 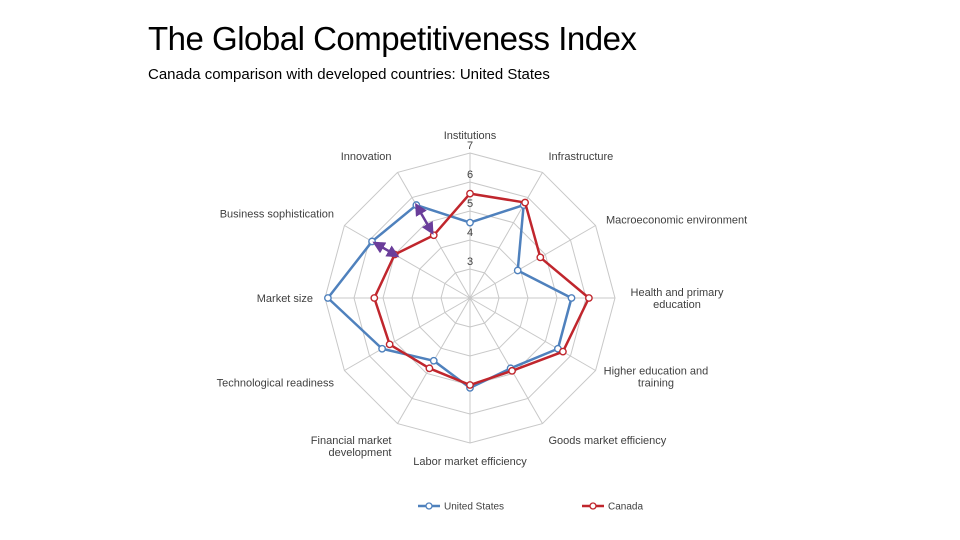 What do you see at coordinates (351, 441) in the screenshot?
I see `axis-label: Financial market` at bounding box center [351, 441].